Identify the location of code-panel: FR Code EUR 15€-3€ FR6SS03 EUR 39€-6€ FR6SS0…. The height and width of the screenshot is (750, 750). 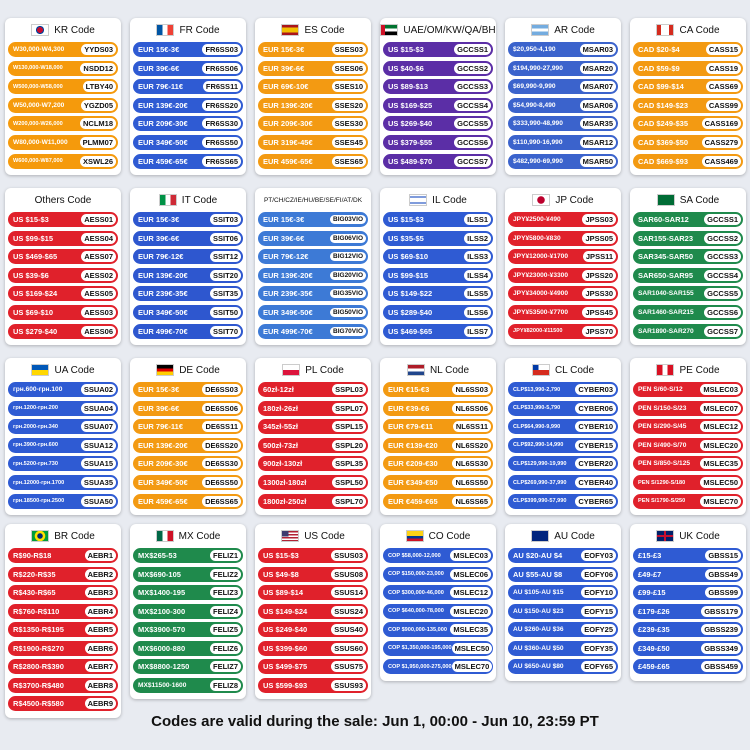
(188, 97).